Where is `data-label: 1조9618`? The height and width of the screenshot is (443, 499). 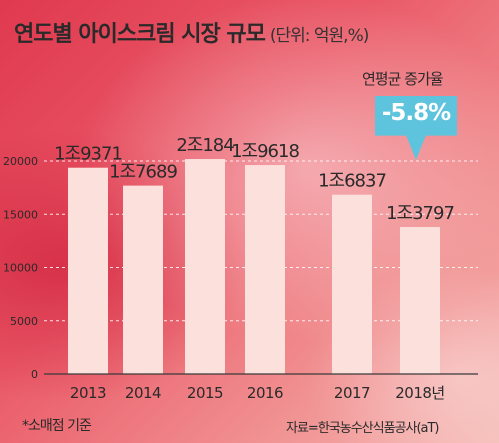 data-label: 1조9618 is located at coordinates (265, 151).